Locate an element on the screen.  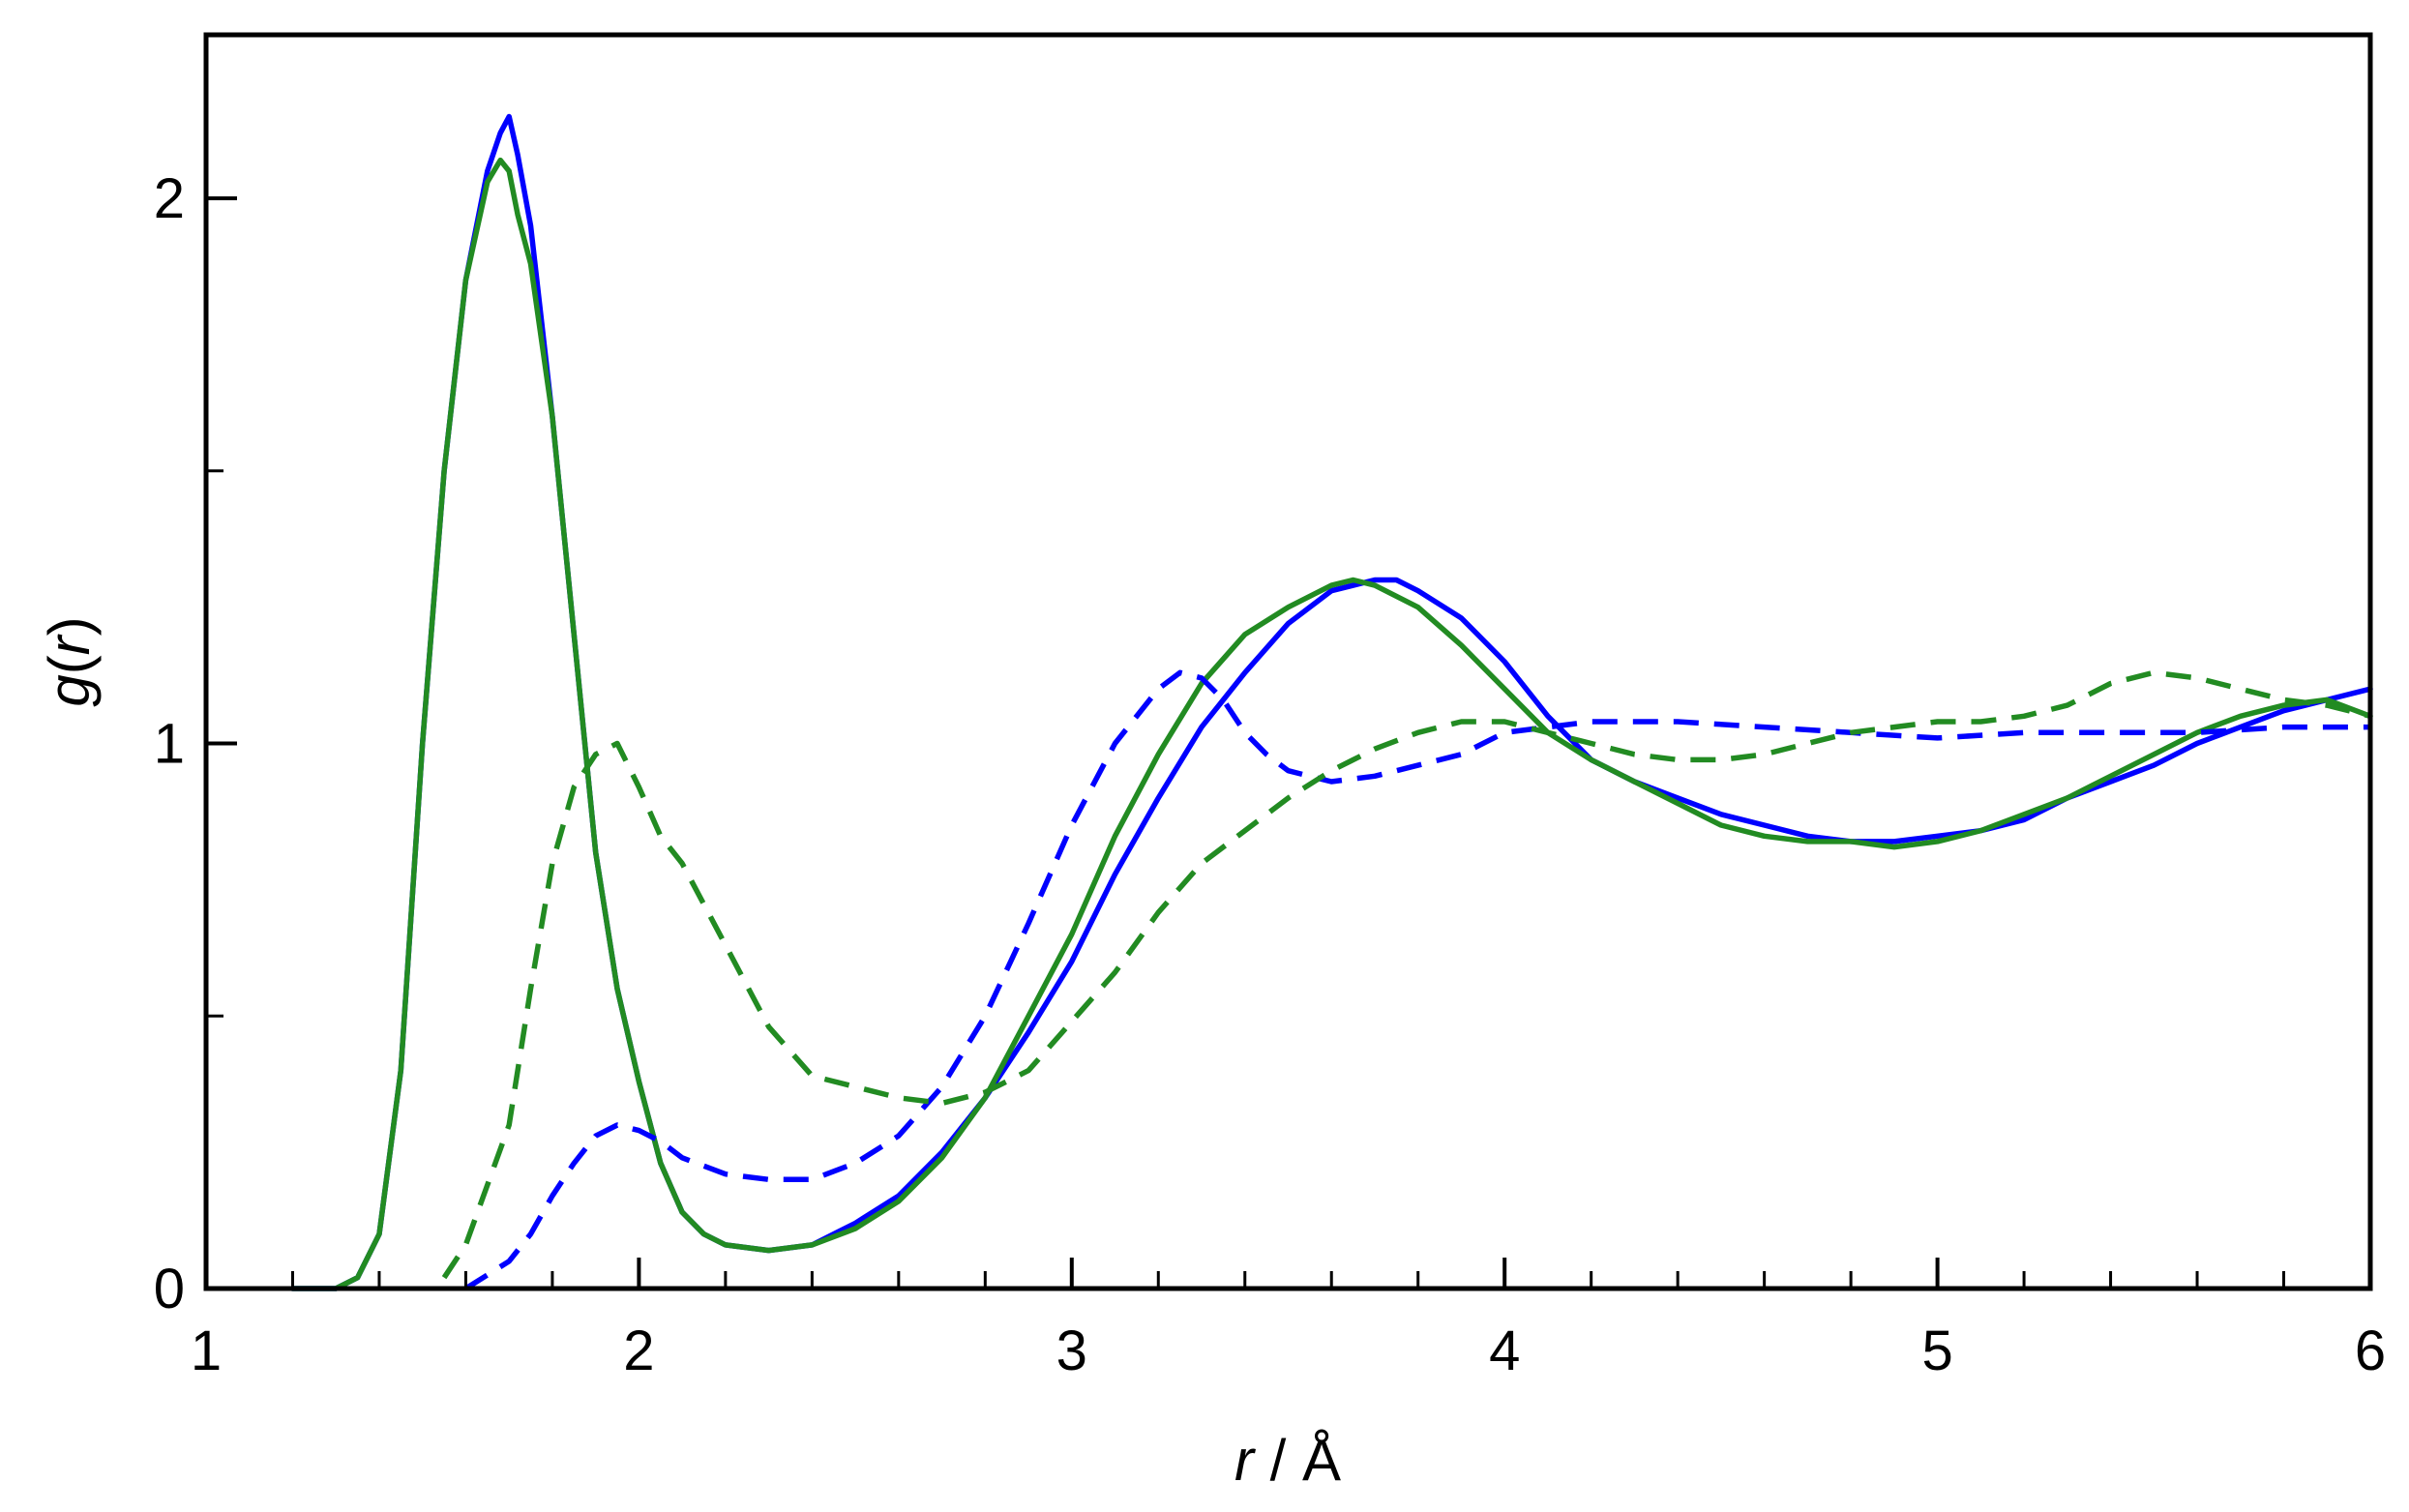
x-tick-label: 2 is located at coordinates (638, 1351).